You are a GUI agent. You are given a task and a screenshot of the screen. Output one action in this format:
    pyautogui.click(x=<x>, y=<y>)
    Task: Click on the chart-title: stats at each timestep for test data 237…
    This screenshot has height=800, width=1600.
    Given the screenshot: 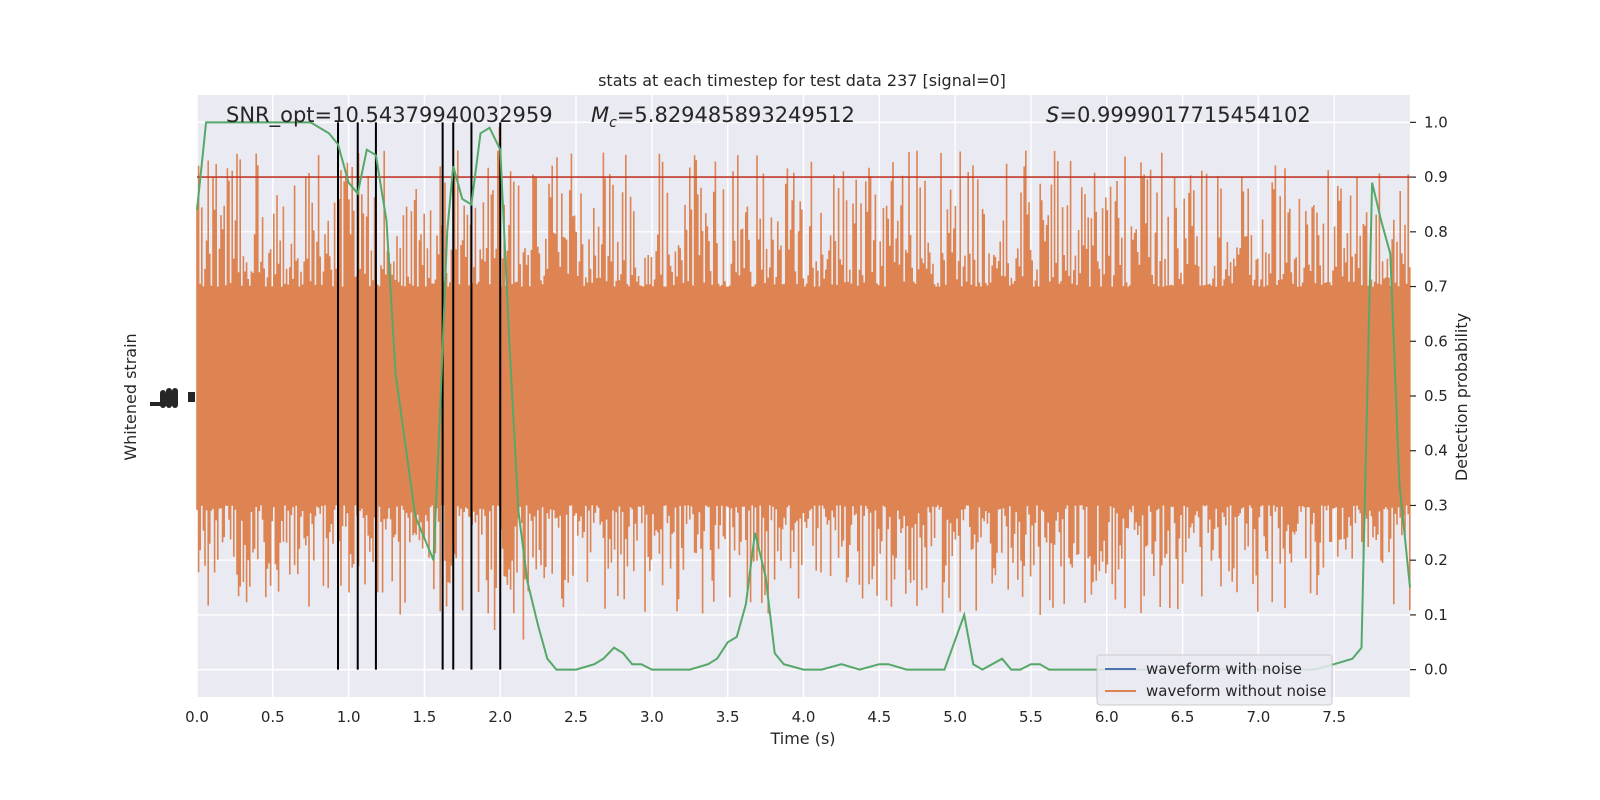 What is the action you would take?
    pyautogui.click(x=802, y=80)
    